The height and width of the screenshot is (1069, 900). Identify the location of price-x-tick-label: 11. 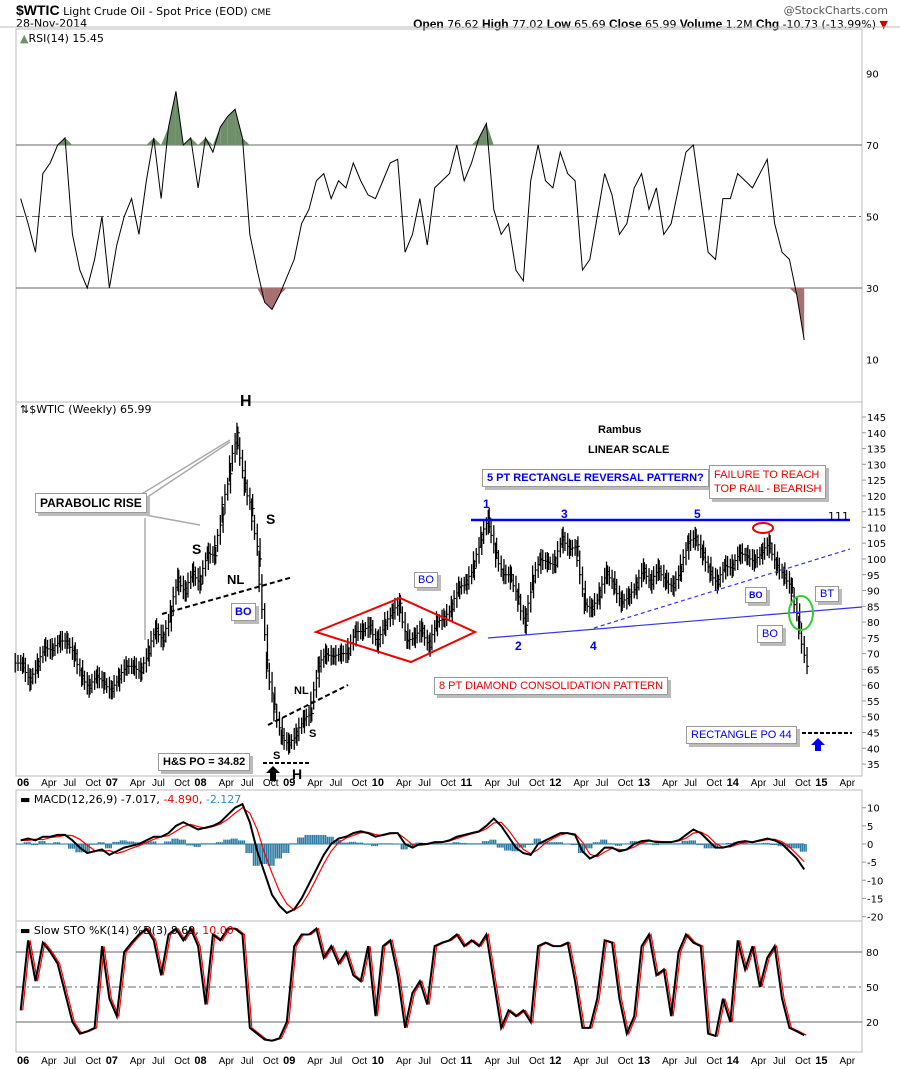
(467, 783).